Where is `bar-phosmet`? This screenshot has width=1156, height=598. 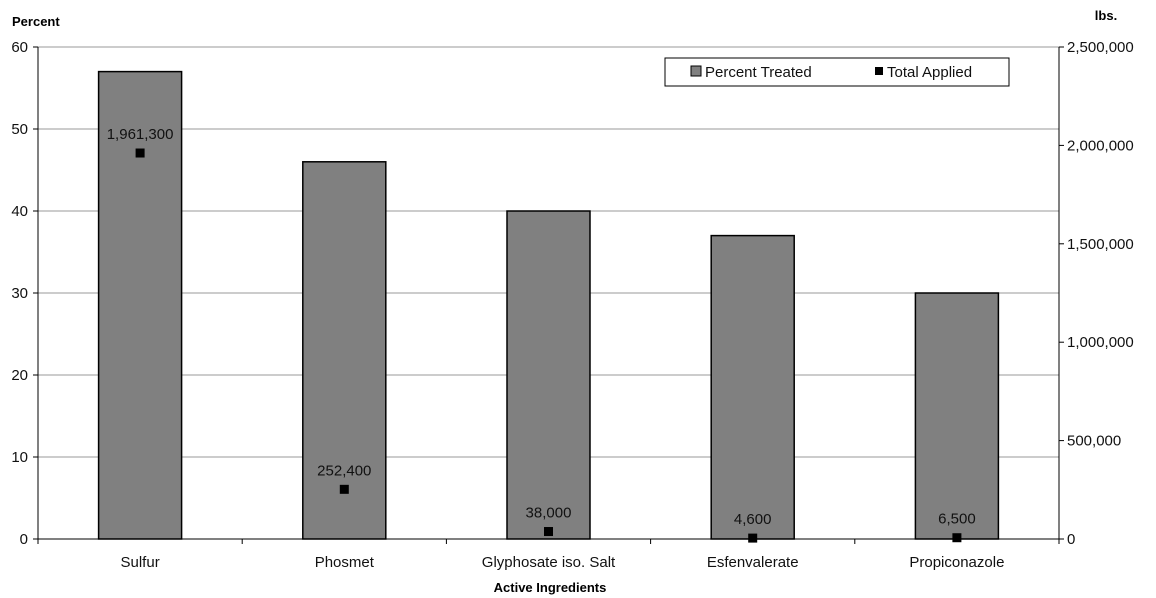 bar-phosmet is located at coordinates (344, 350).